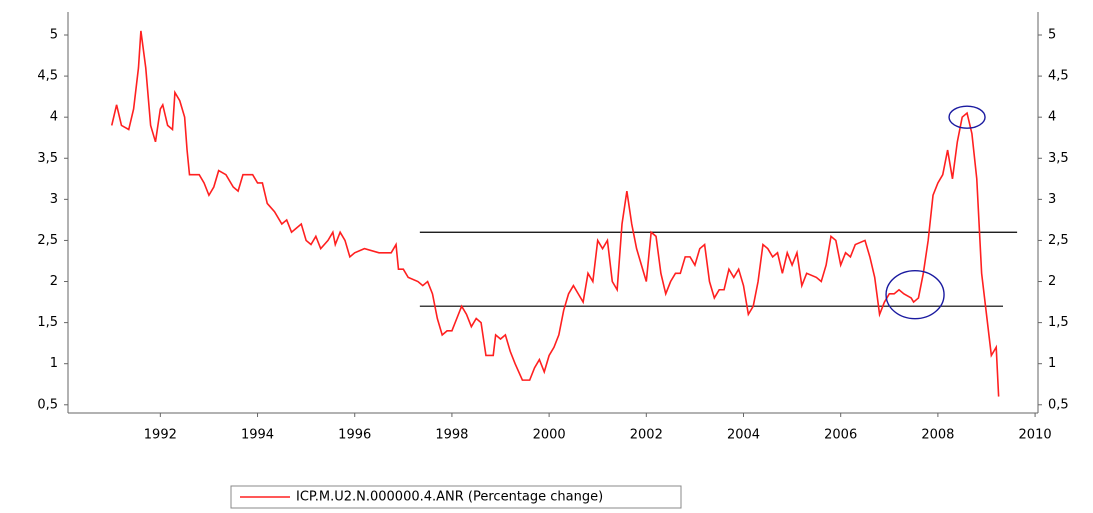 This screenshot has height=513, width=1093. I want to click on y-tick-label: 4,5, so click(47, 76).